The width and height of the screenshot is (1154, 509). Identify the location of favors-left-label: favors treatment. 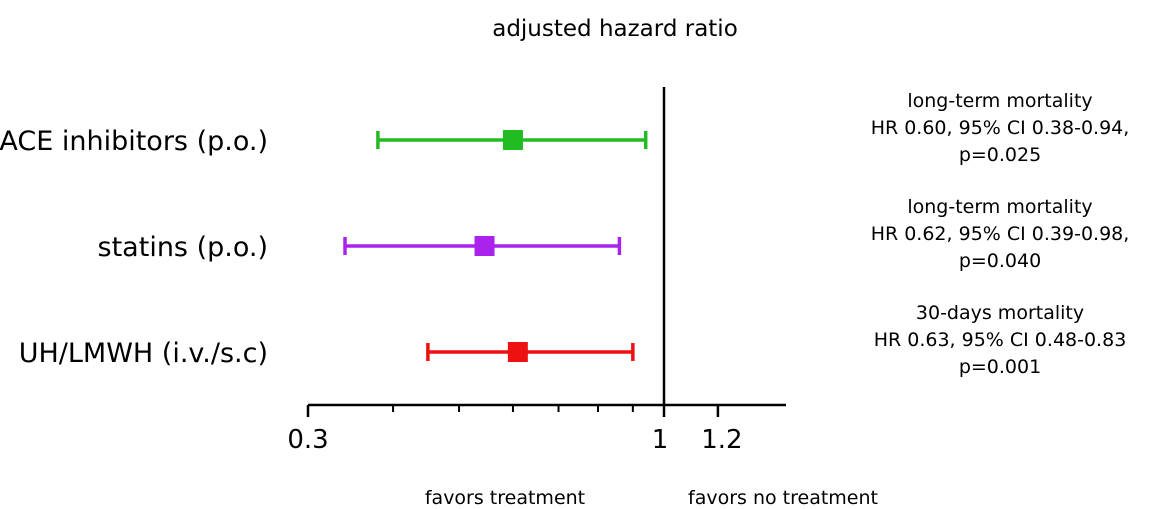
(505, 498).